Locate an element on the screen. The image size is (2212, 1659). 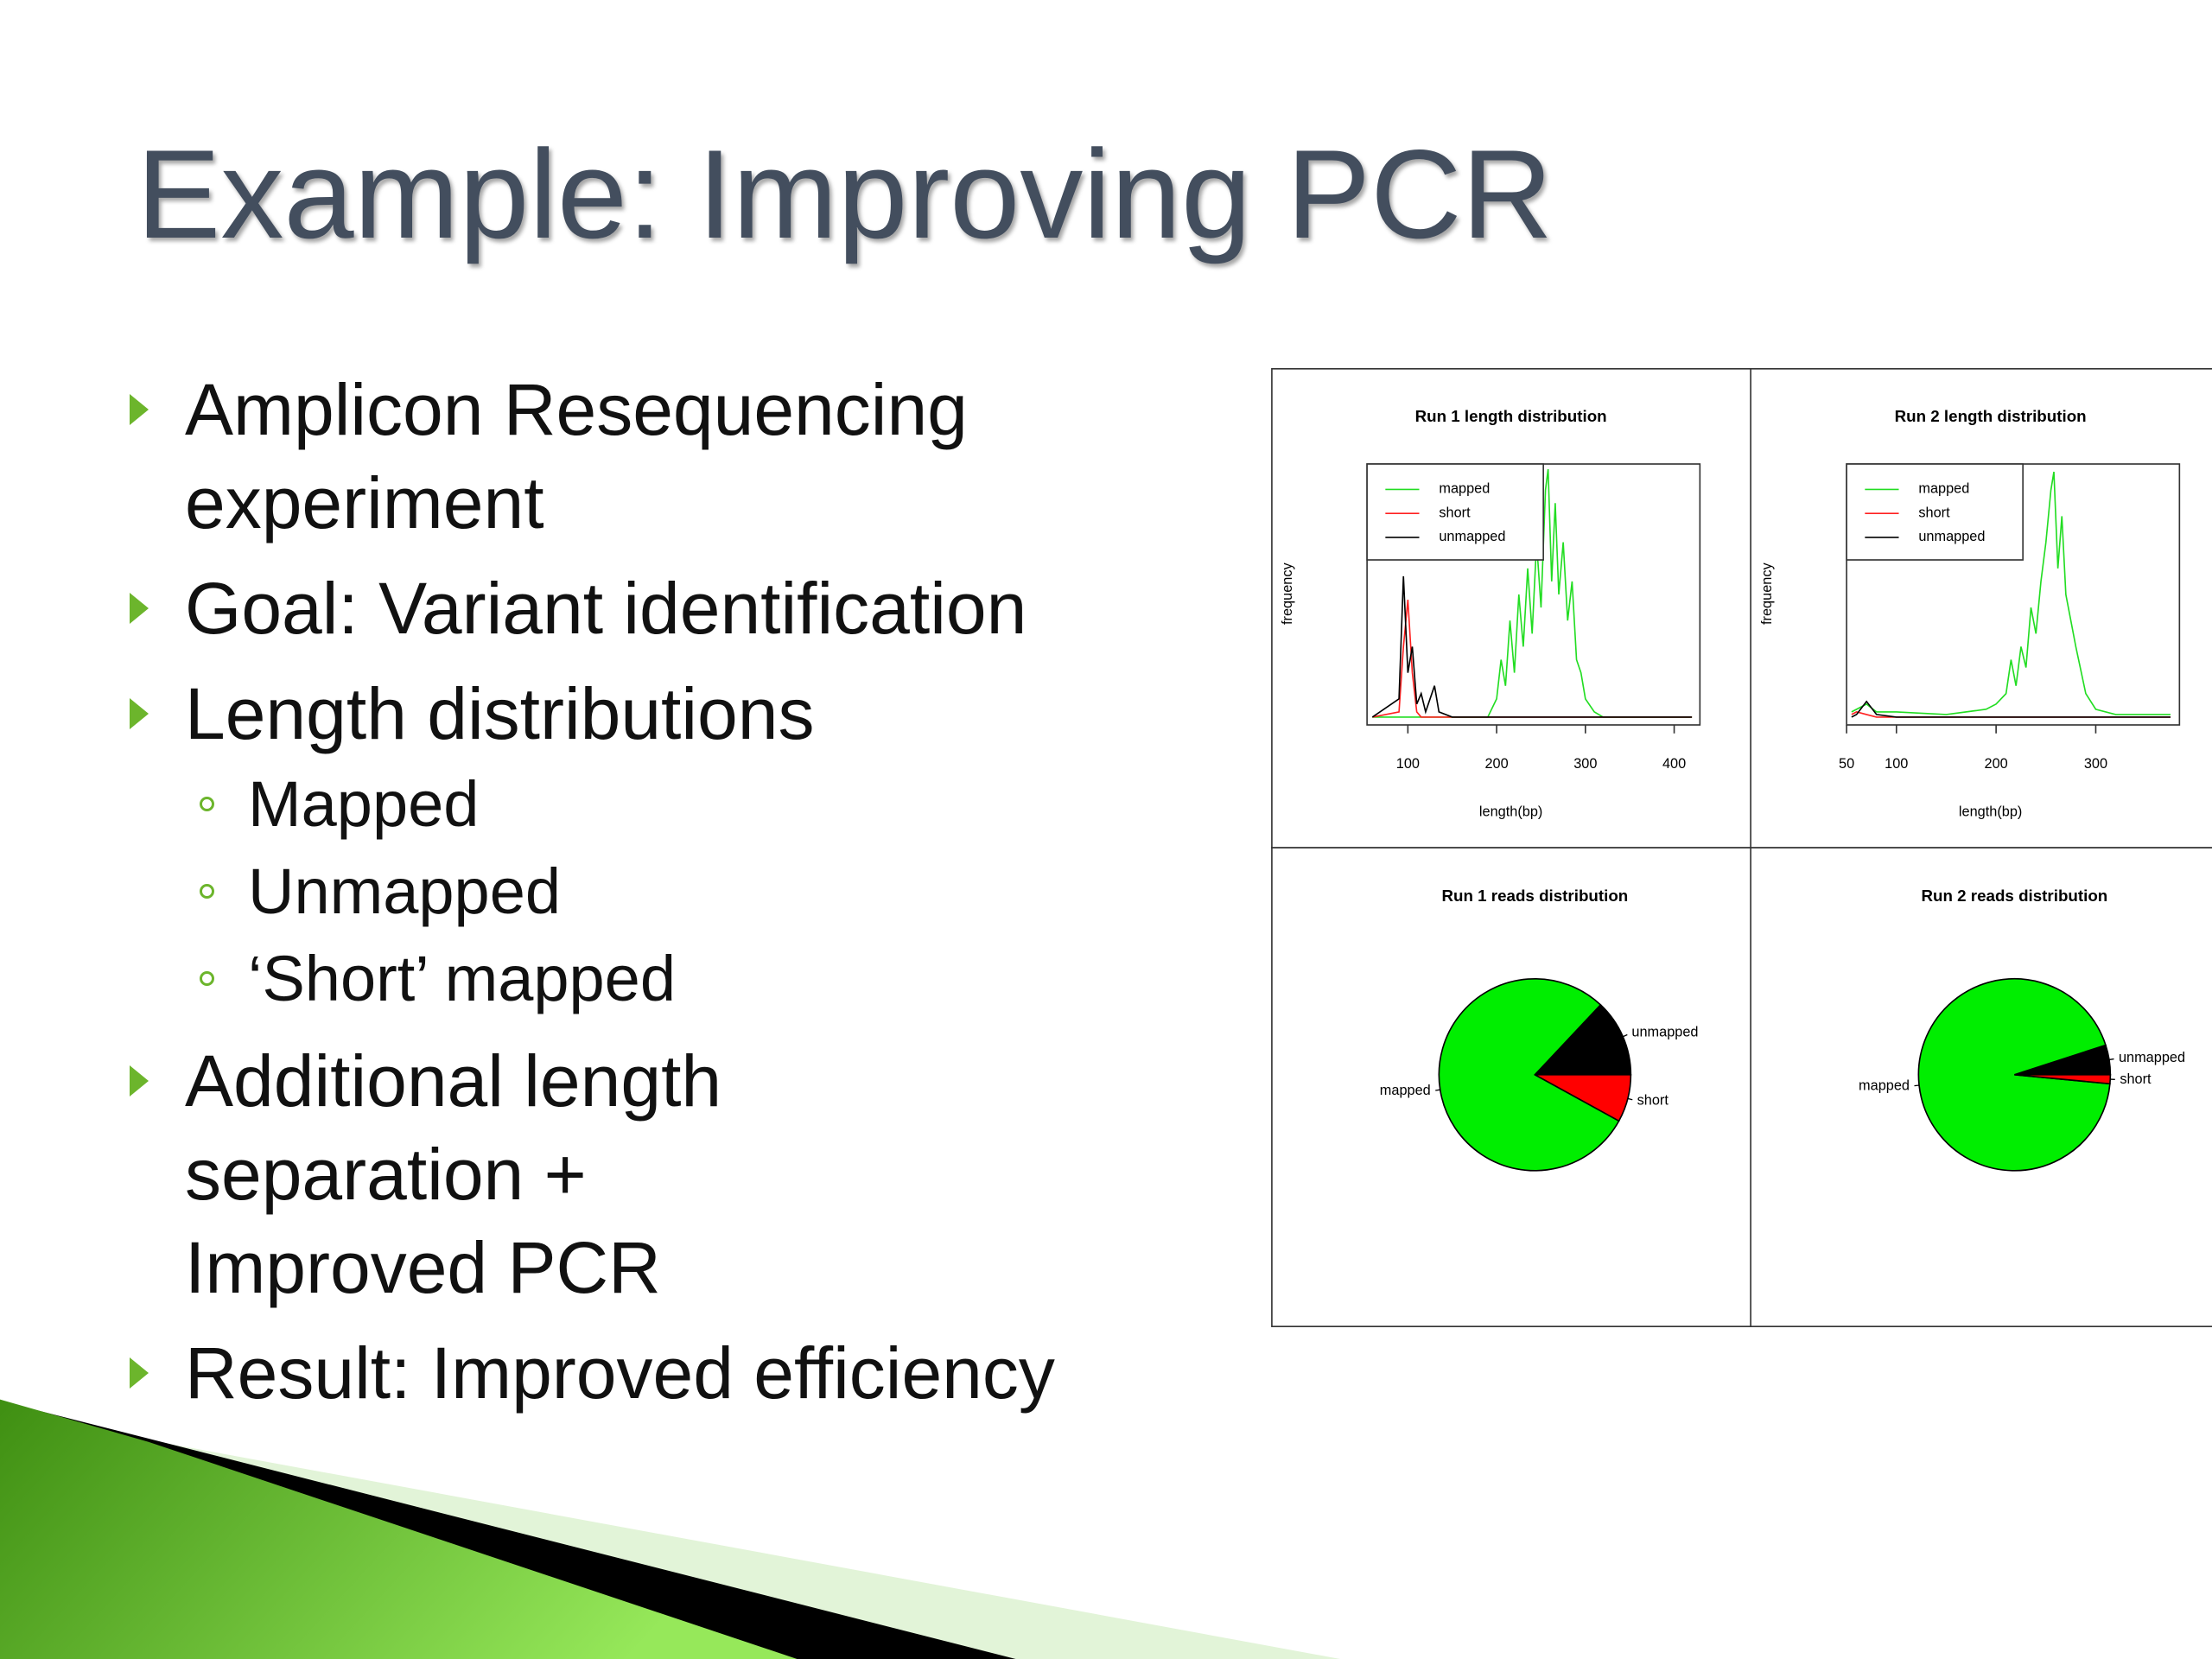
bullet-text: Goal: Variant identification is located at coordinates (606, 608).